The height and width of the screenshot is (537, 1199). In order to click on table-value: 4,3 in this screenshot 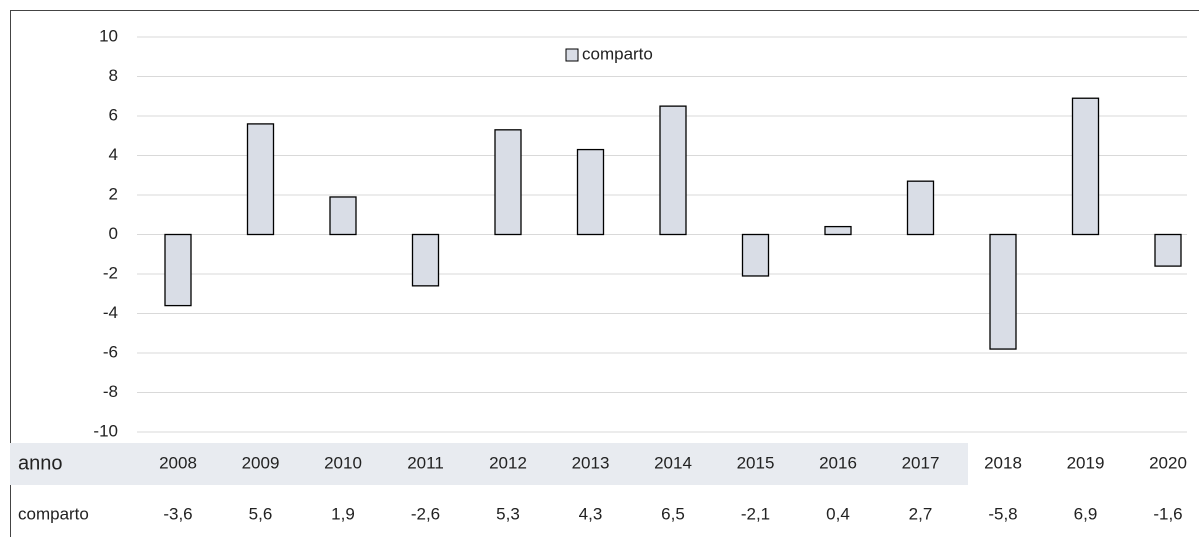, I will do `click(591, 513)`.